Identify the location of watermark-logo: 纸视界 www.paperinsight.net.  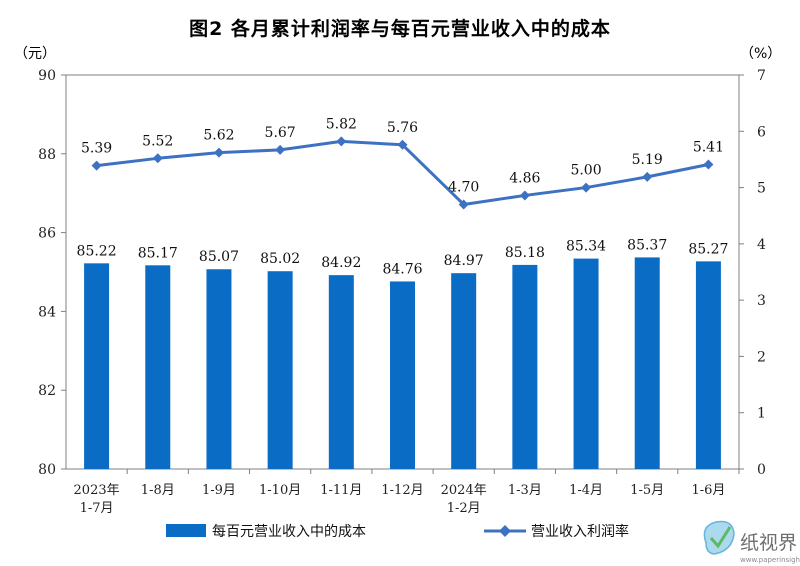
(751, 542).